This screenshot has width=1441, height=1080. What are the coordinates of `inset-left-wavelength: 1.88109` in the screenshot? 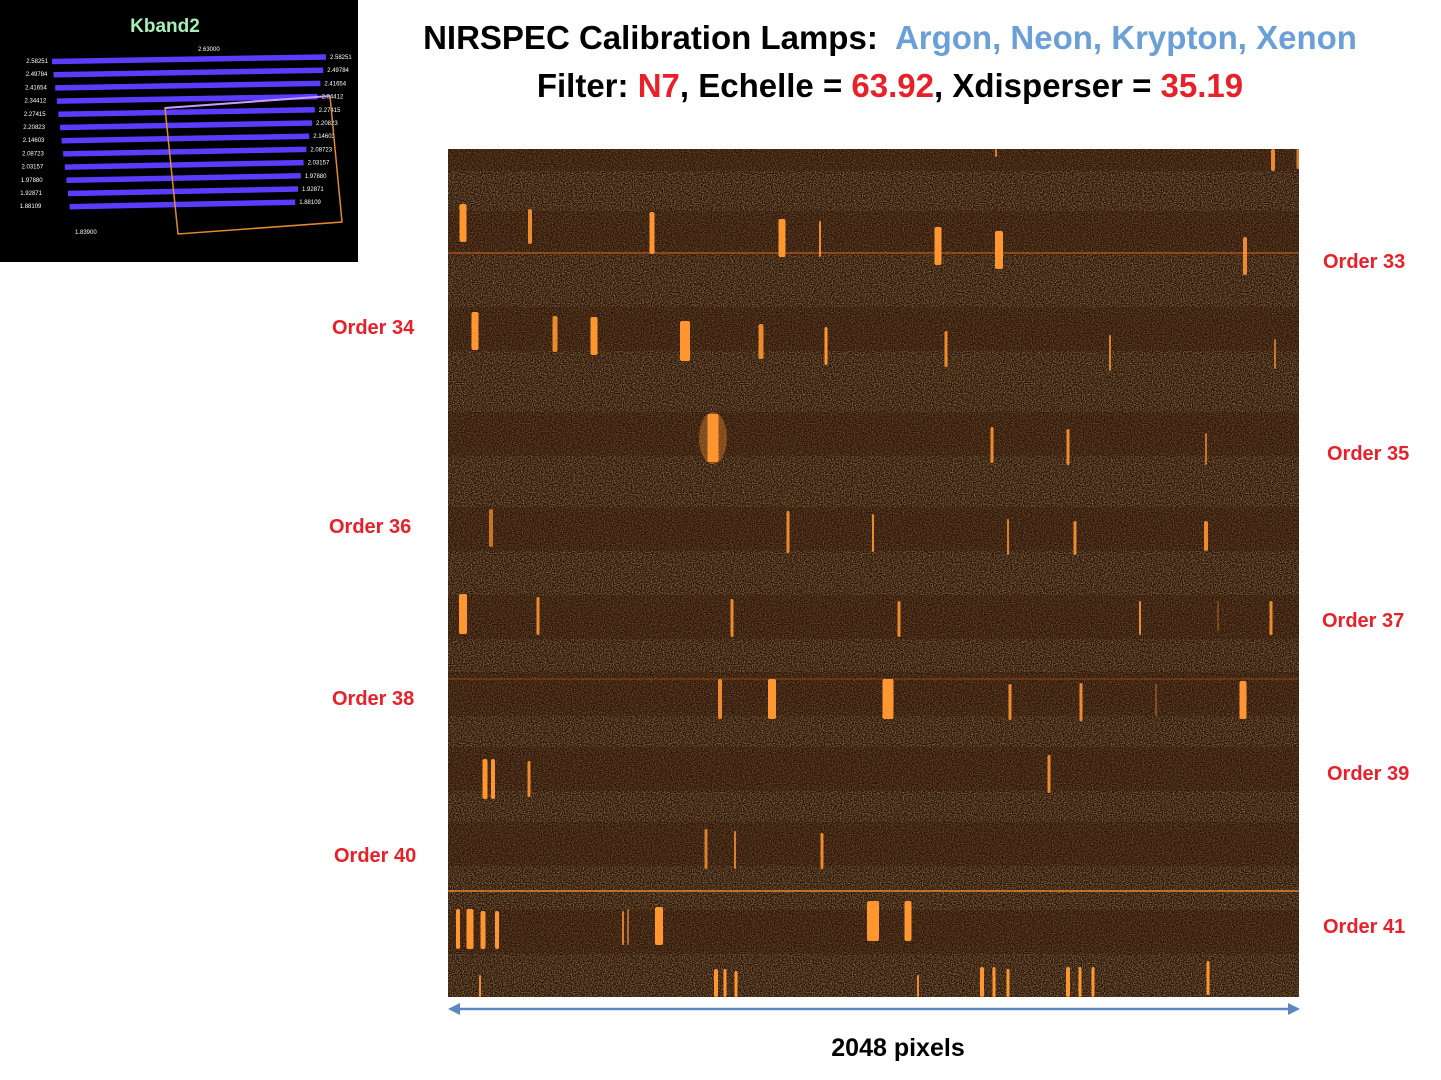 It's located at (31, 207).